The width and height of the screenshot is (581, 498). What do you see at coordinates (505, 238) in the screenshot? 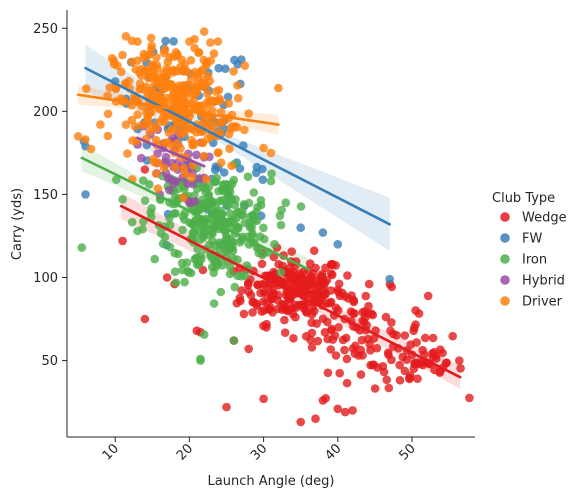
I see `legend-marker-fw` at bounding box center [505, 238].